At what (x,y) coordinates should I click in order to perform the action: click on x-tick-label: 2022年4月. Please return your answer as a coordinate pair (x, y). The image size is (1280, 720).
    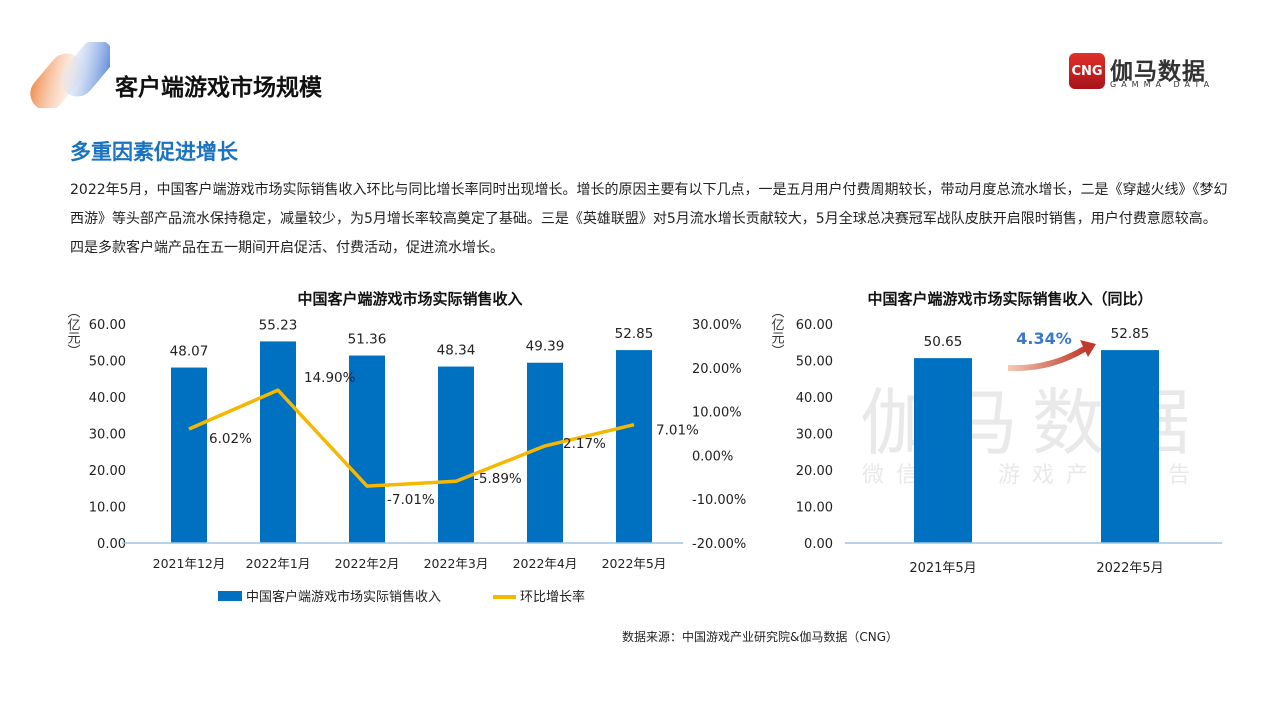
    Looking at the image, I should click on (545, 563).